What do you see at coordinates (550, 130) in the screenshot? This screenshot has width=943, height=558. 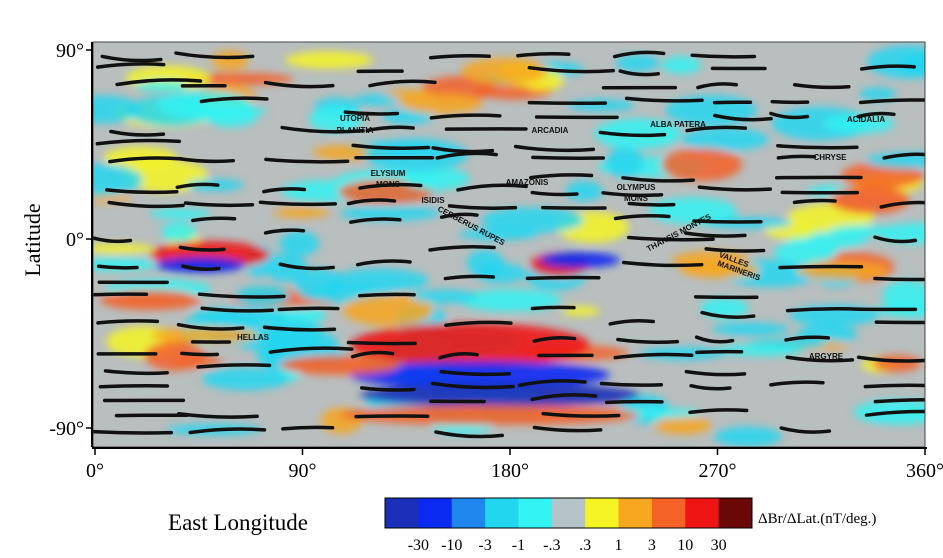 I see `region-label: ARCADIA` at bounding box center [550, 130].